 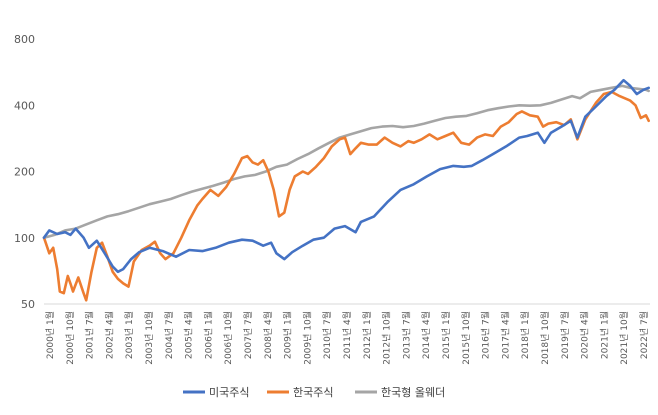 I want to click on x-tick-label: 2018년 10월, so click(x=545, y=338).